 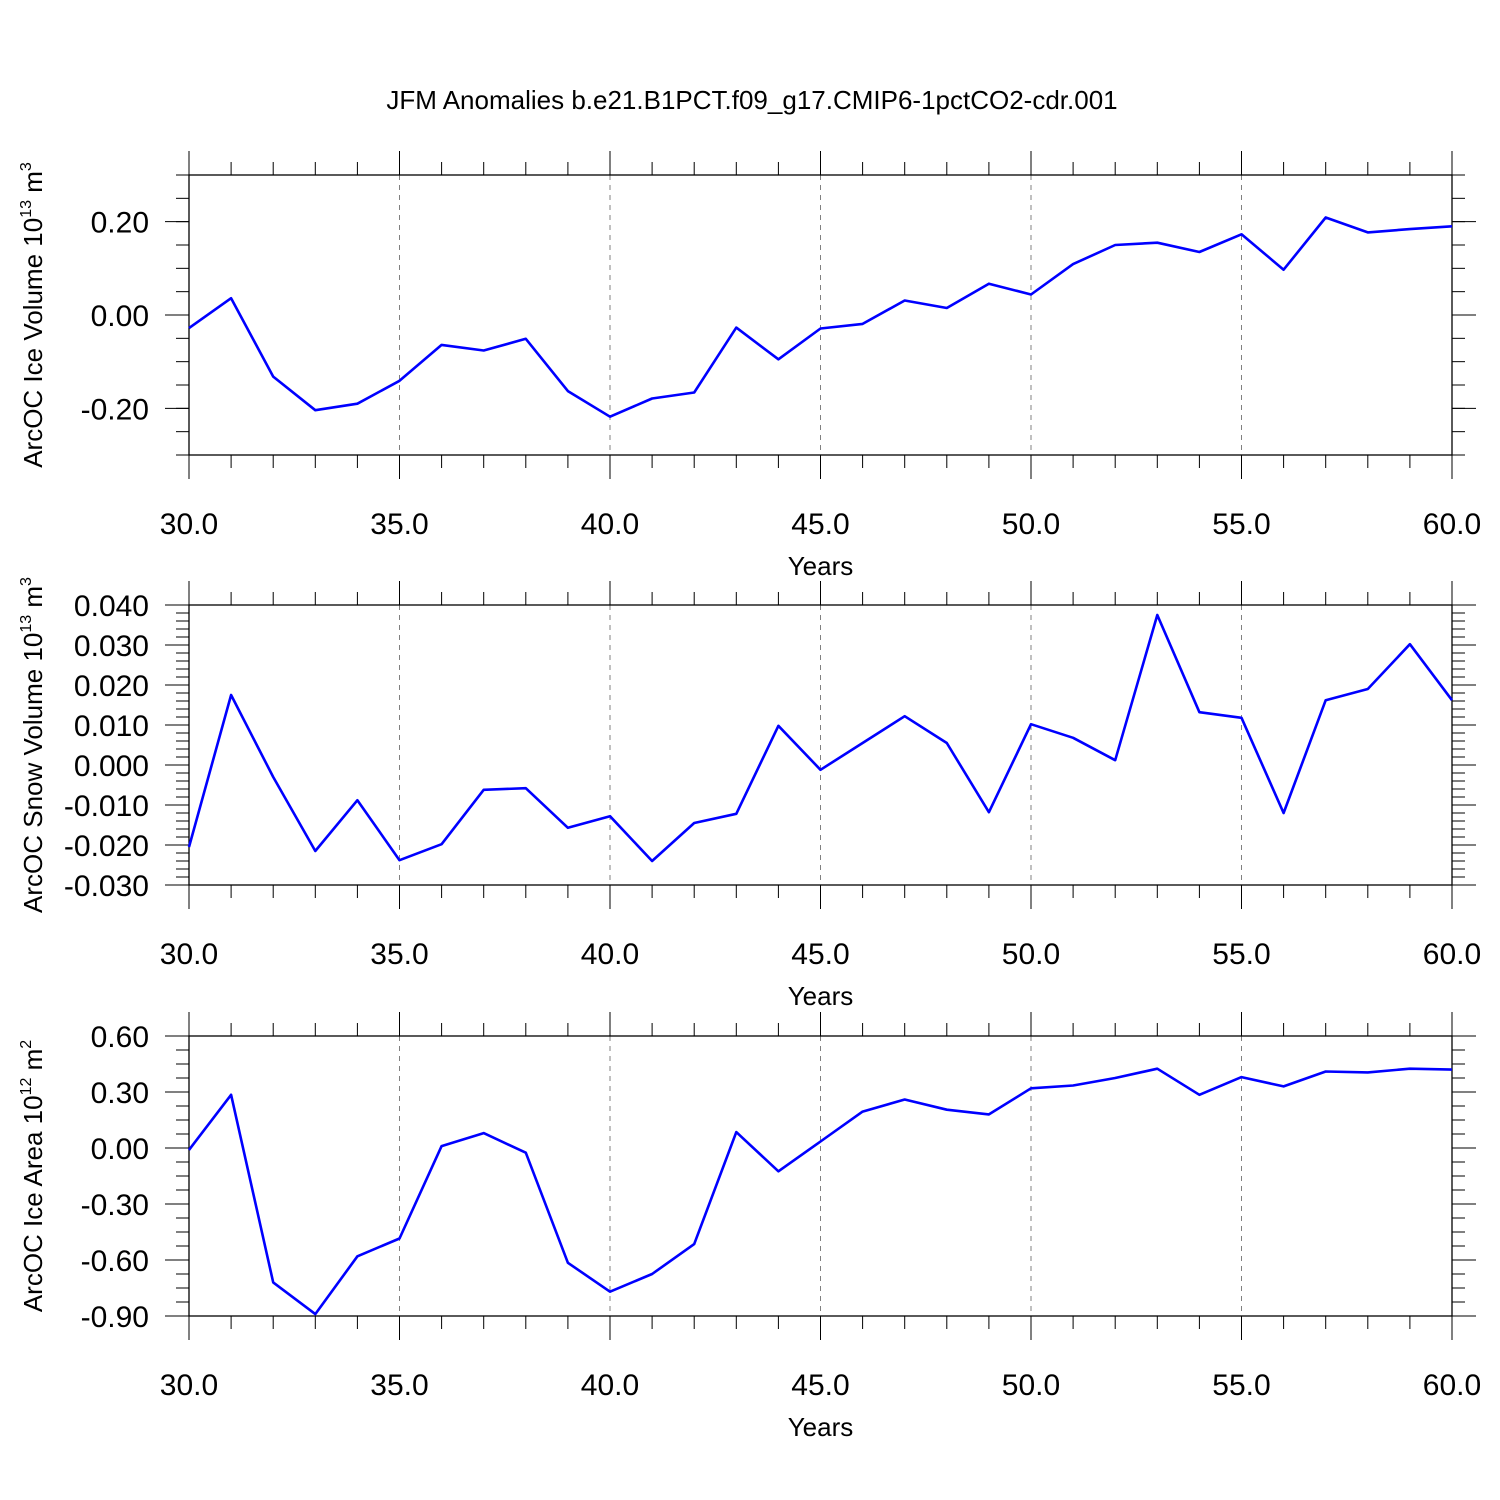 I want to click on y-tick-label: 0.030, so click(x=111, y=646).